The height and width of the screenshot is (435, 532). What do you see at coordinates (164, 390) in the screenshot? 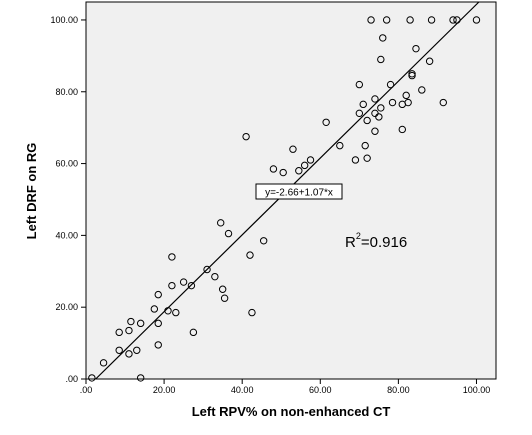
I see `x-tick-label: 20.00` at bounding box center [164, 390].